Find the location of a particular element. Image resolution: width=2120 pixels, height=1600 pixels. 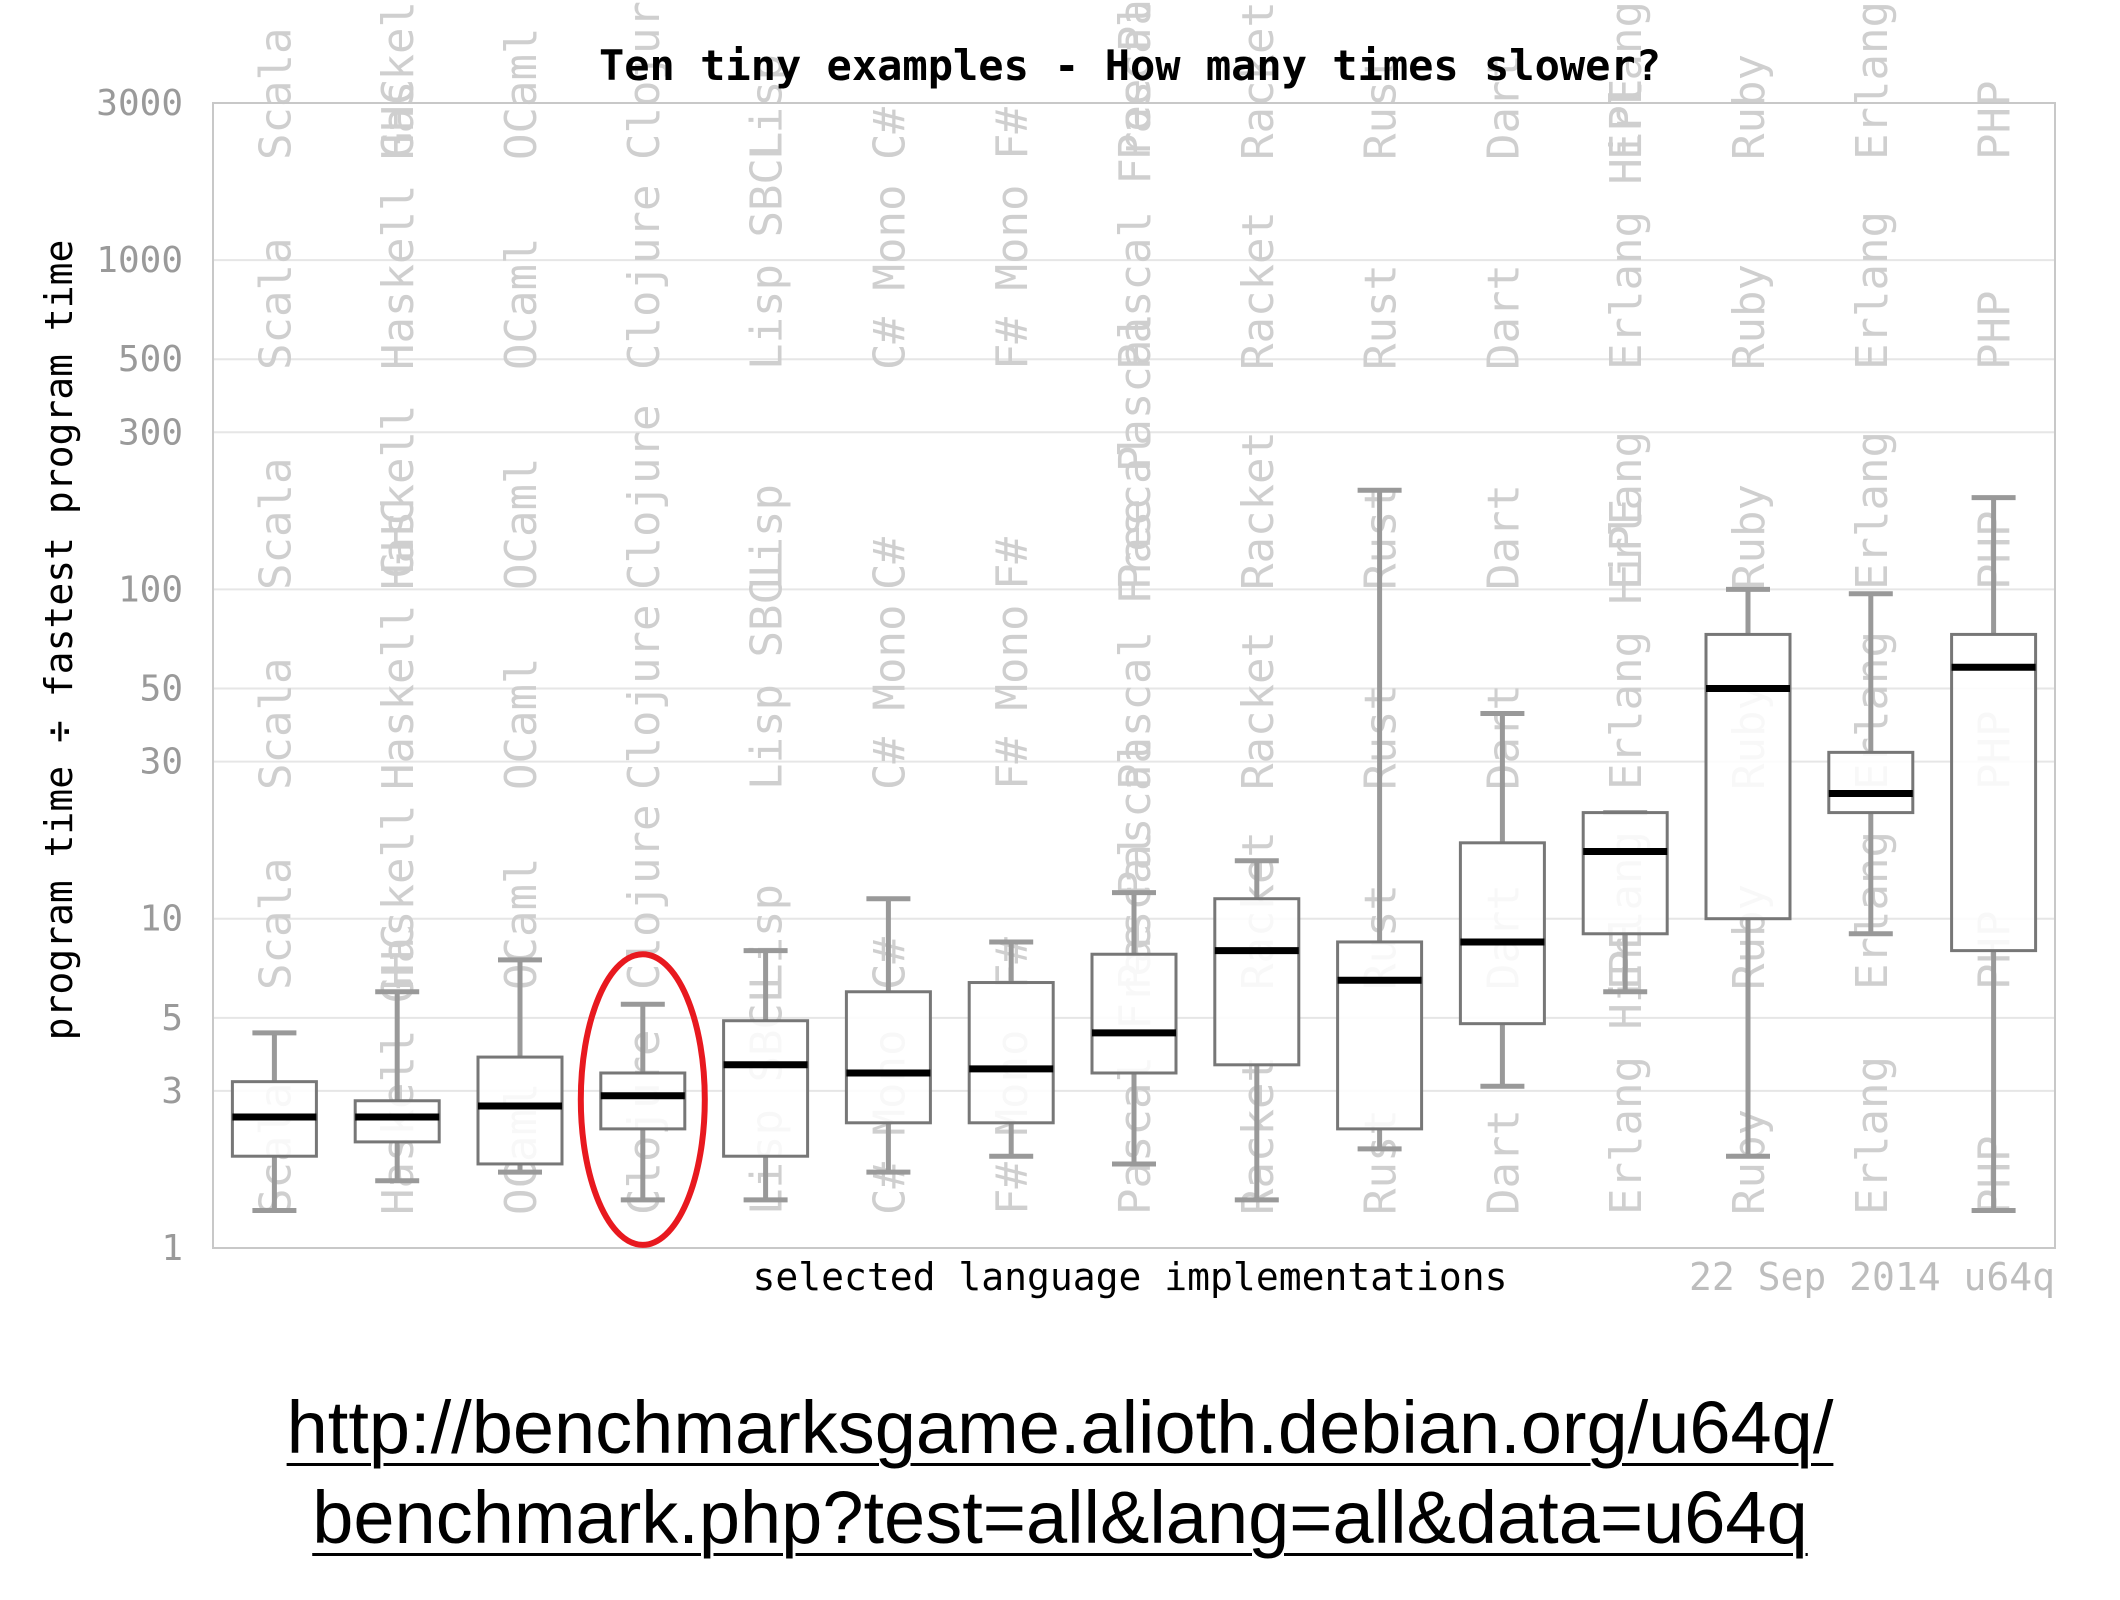

y-tick-labels: 1 3 5 10 30 50 100 300 500 1000 3000 is located at coordinates (139, 676).